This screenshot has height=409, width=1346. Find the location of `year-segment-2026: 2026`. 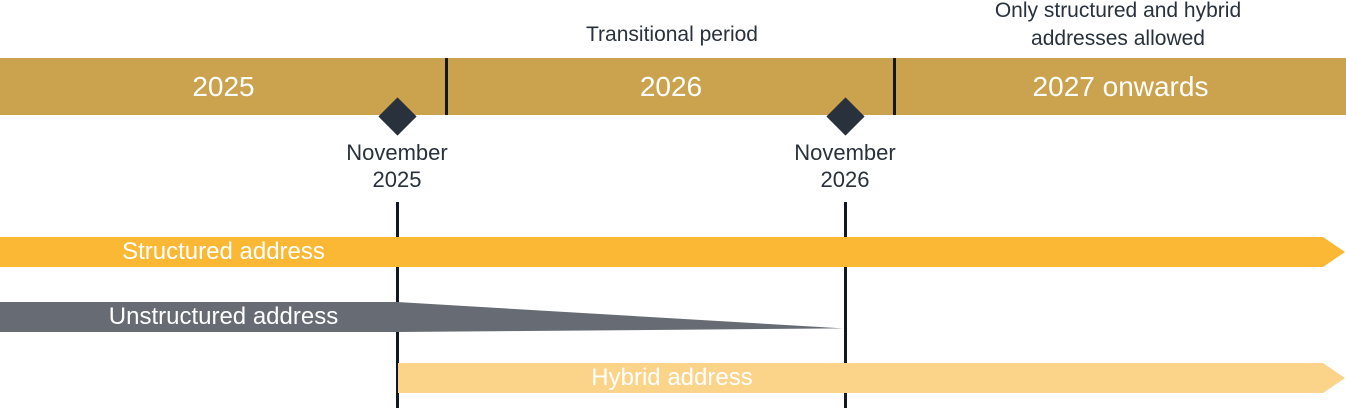

year-segment-2026: 2026 is located at coordinates (671, 86).